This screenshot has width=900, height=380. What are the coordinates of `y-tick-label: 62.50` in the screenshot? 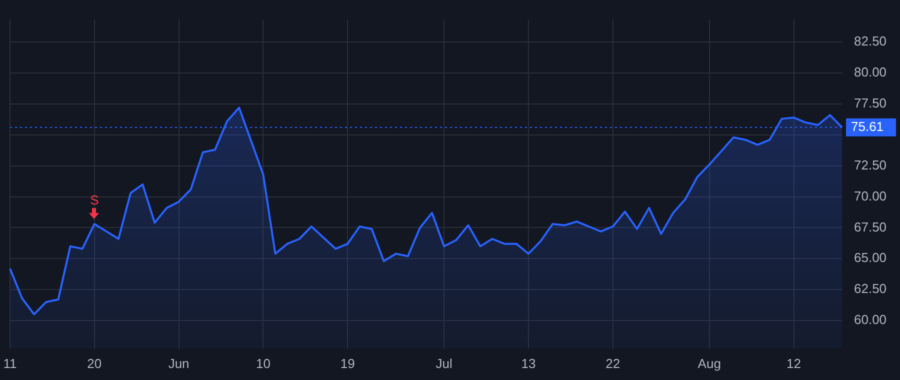 It's located at (870, 288).